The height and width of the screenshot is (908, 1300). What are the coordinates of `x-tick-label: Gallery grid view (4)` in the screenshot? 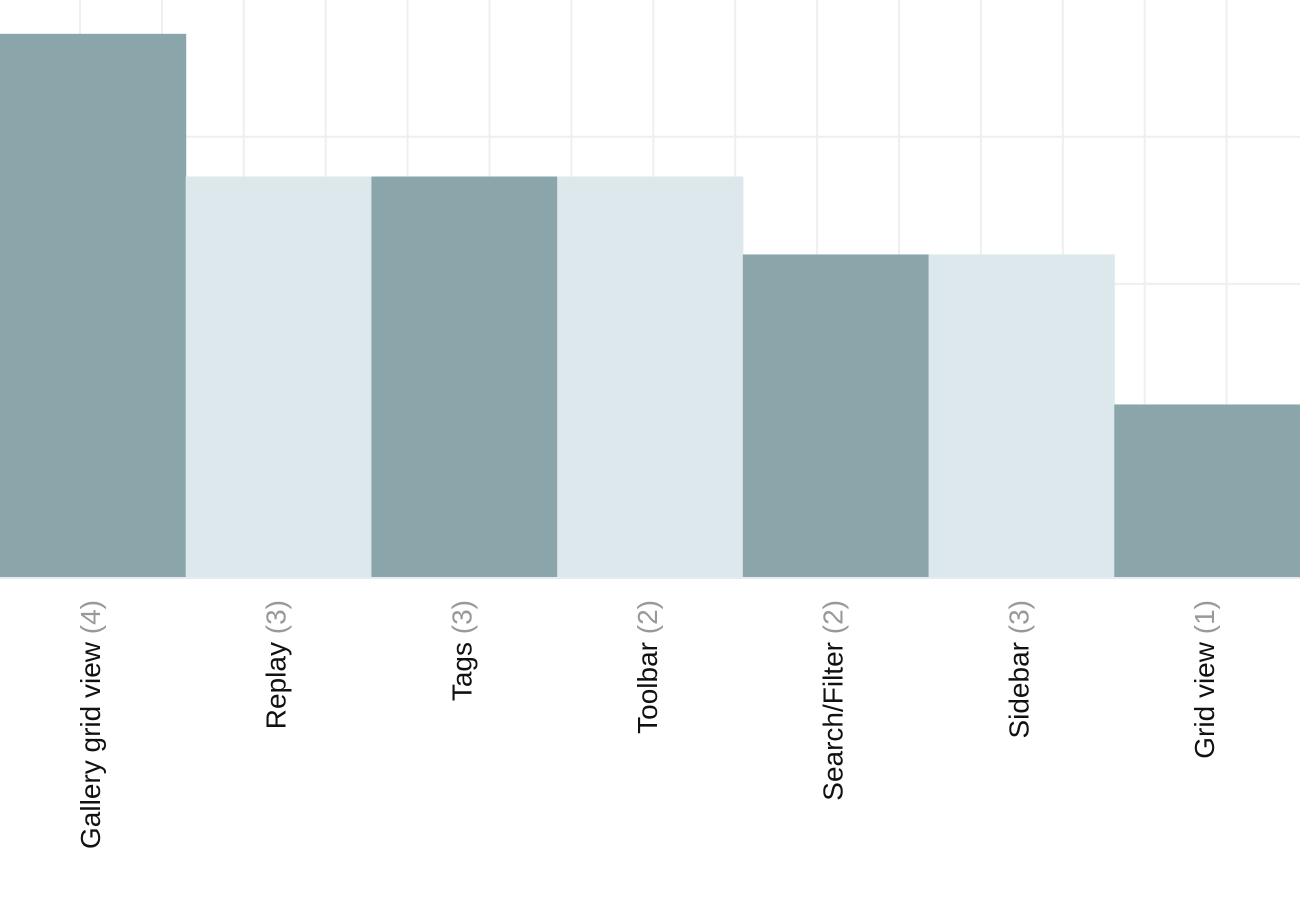 It's located at (90, 724).